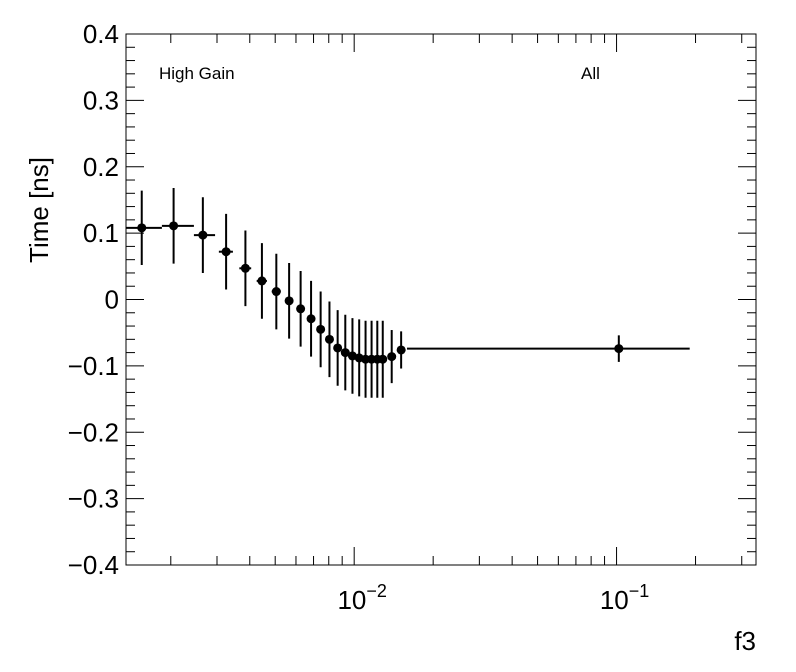 The height and width of the screenshot is (672, 796). Describe the element at coordinates (639, 591) in the screenshot. I see `x-tick-exponent: −1` at that location.